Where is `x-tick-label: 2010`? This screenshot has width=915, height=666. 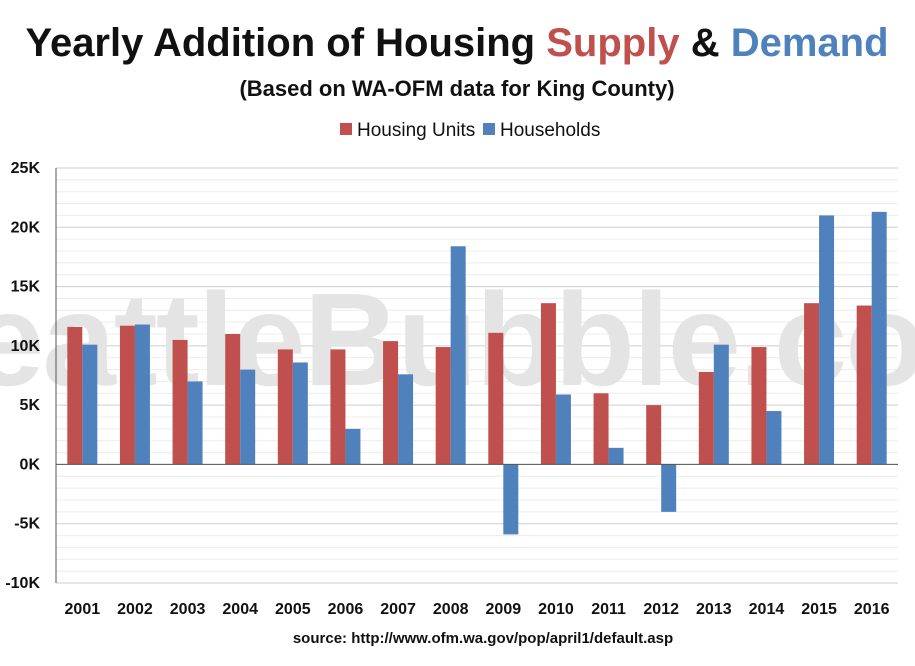
x-tick-label: 2010 is located at coordinates (556, 609).